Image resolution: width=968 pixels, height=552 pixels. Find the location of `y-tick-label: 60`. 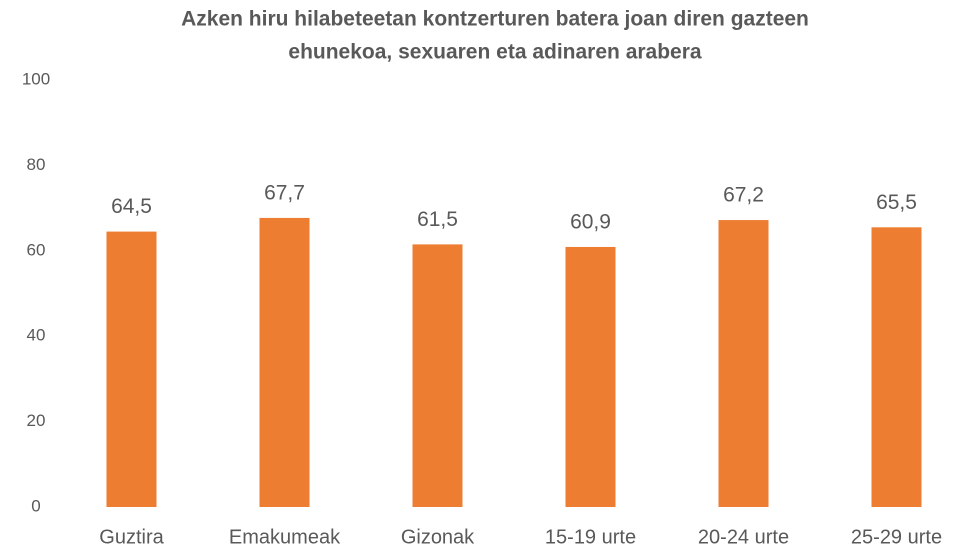

y-tick-label: 60 is located at coordinates (36, 249).